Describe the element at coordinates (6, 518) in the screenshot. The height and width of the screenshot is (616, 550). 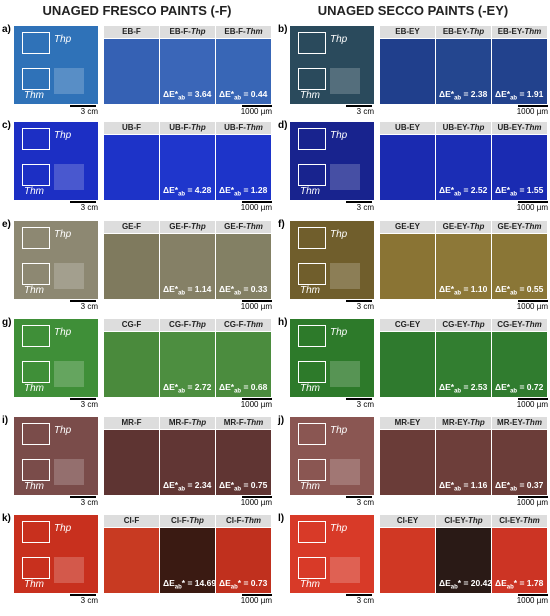
I see `panel-letter: k)` at that location.